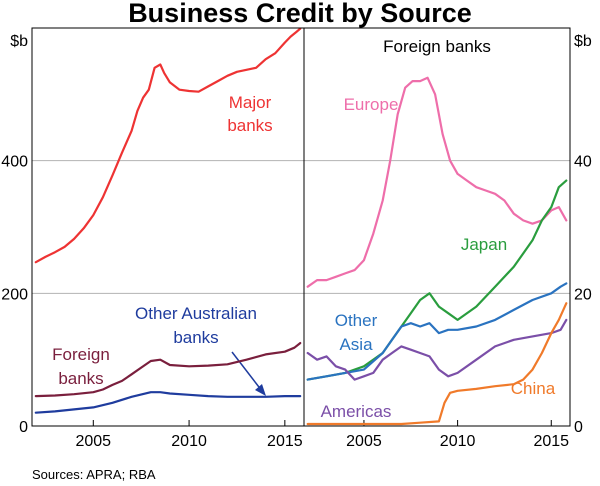 Image resolution: width=600 pixels, height=486 pixels. Describe the element at coordinates (168, 402) in the screenshot. I see `series-line-other-australian-banks` at that location.